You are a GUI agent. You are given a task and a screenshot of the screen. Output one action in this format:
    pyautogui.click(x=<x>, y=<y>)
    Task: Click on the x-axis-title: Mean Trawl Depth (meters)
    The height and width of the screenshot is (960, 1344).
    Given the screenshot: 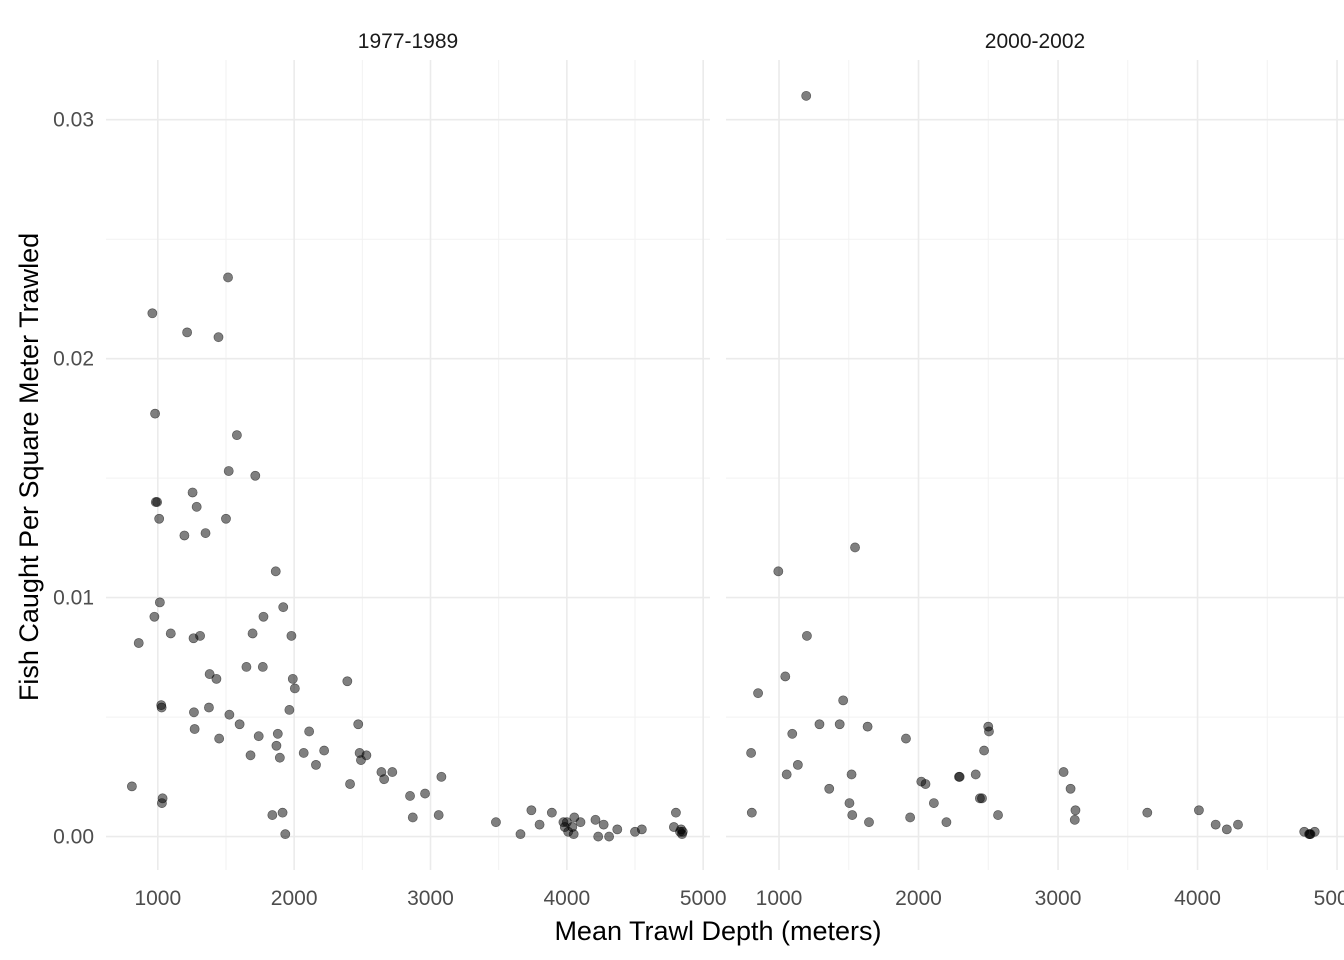 What is the action you would take?
    pyautogui.click(x=717, y=931)
    